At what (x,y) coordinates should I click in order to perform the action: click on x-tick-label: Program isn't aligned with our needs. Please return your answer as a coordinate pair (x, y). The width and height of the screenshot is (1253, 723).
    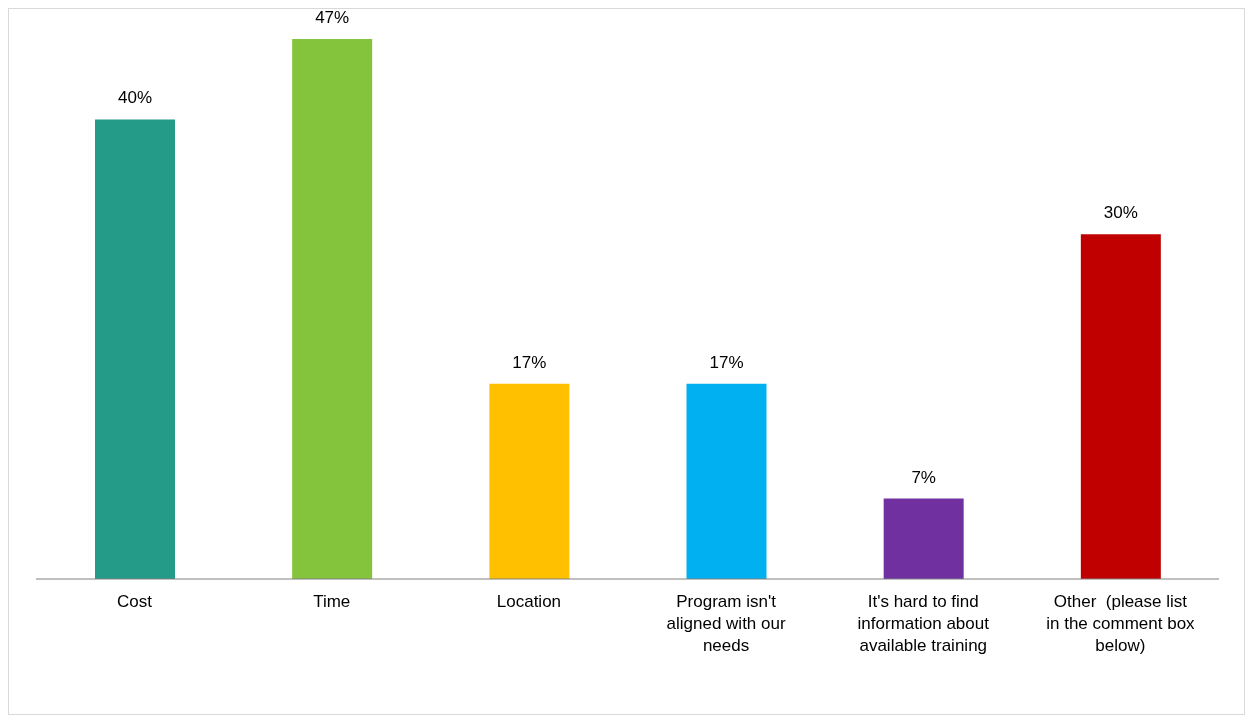
    Looking at the image, I should click on (726, 623).